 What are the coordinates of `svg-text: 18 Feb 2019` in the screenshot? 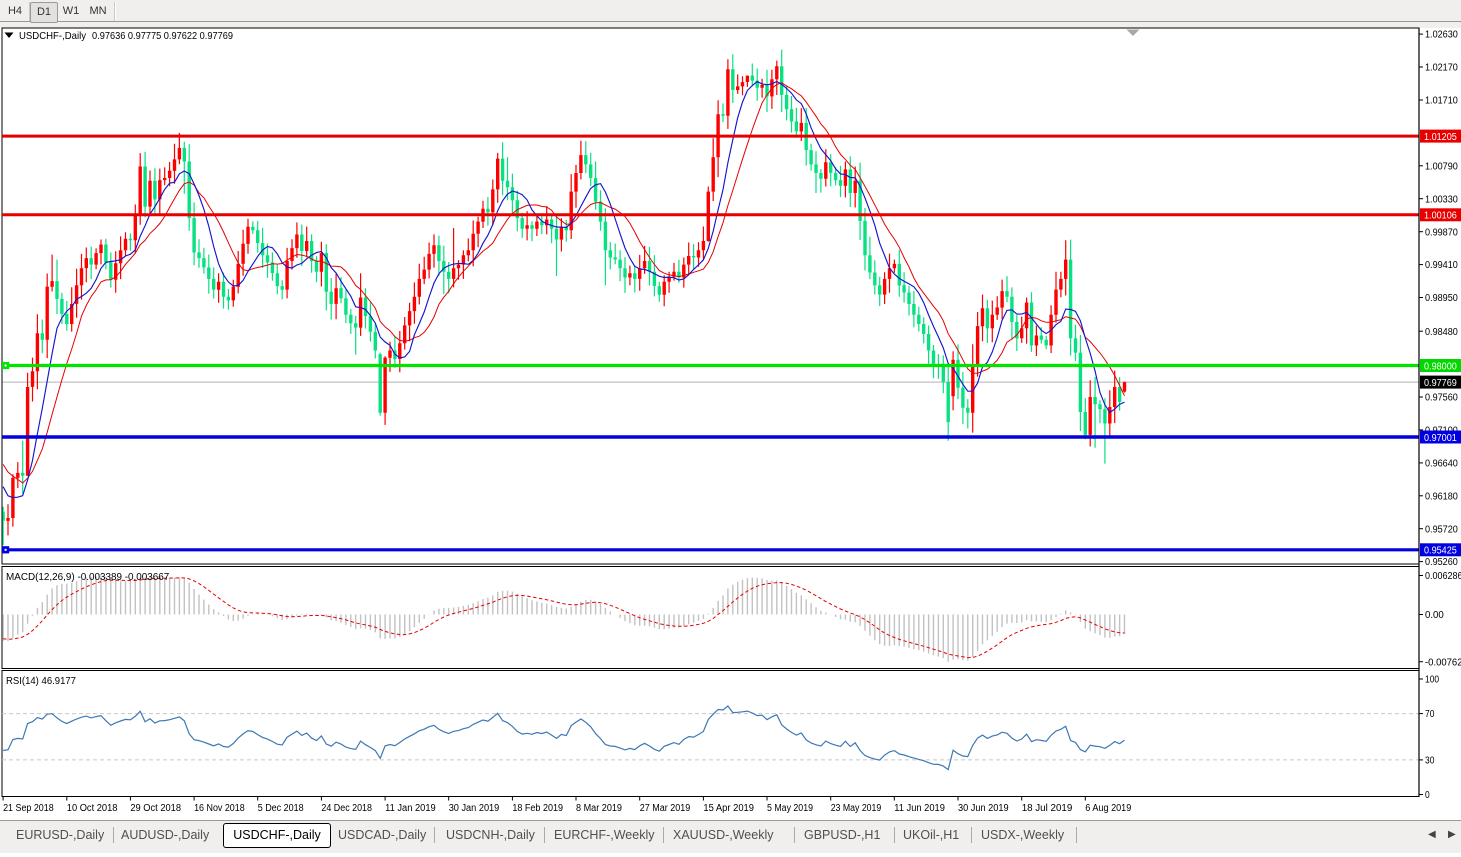 It's located at (537, 808).